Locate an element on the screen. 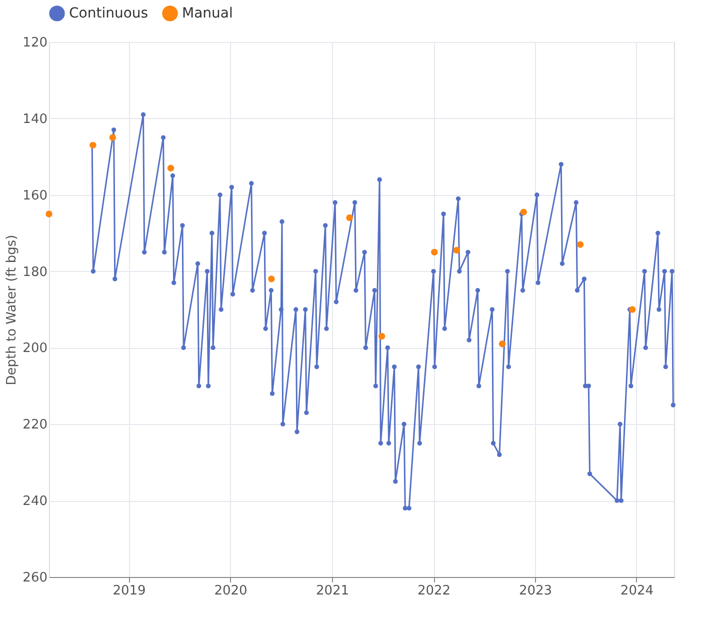 The width and height of the screenshot is (720, 634). y-tick-label: 200 is located at coordinates (35, 348).